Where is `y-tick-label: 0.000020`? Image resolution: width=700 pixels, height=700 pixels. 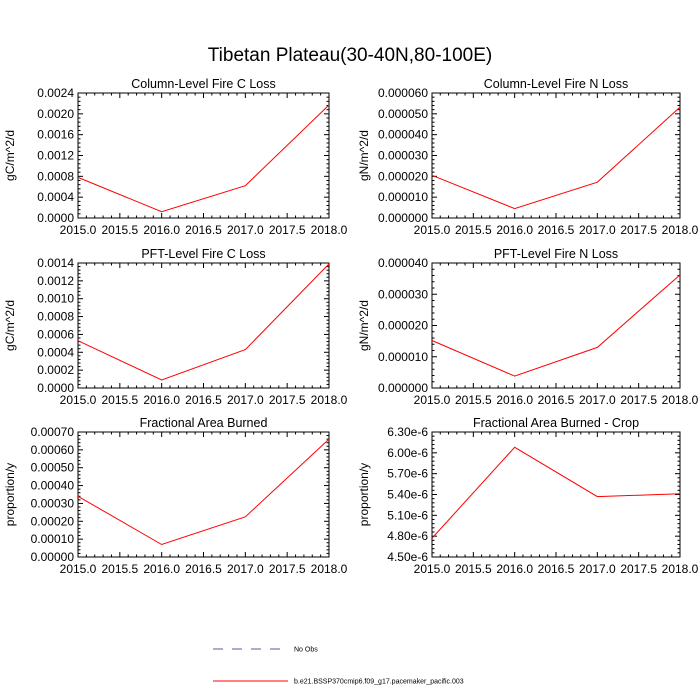 y-tick-label: 0.000020 is located at coordinates (403, 176).